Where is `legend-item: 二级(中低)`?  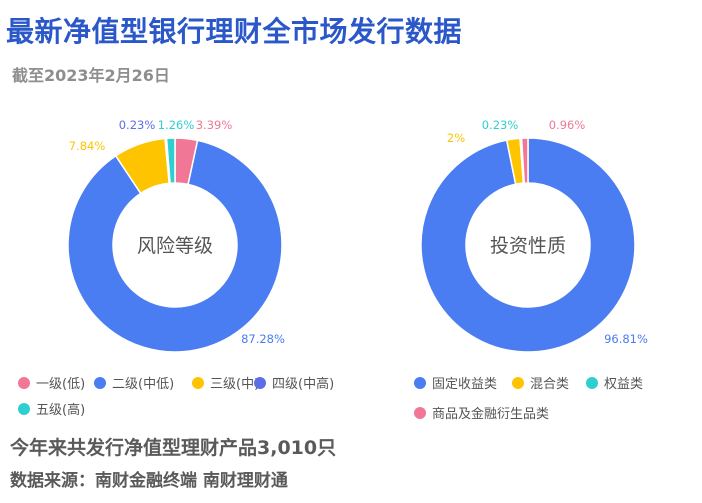 legend-item: 二级(中低) is located at coordinates (134, 382).